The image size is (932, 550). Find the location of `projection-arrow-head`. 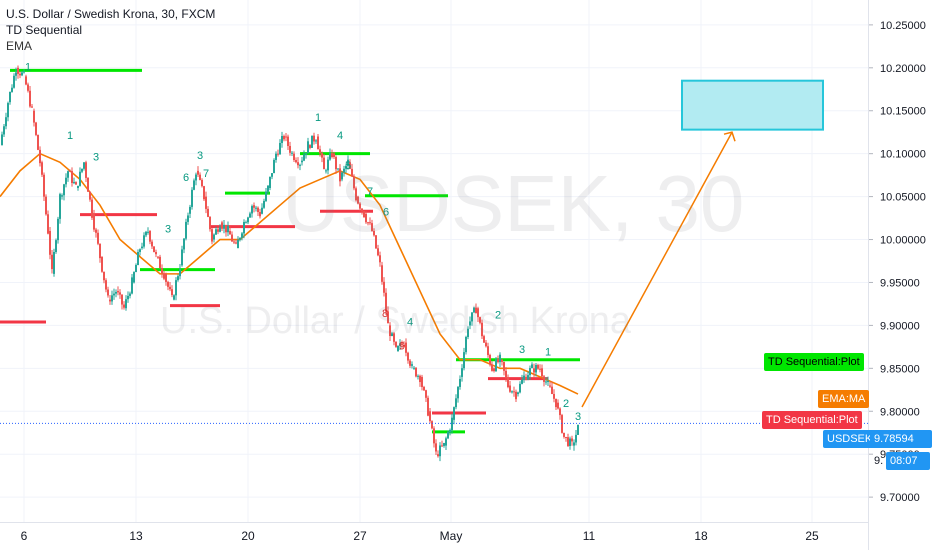

projection-arrow-head is located at coordinates (729, 136).